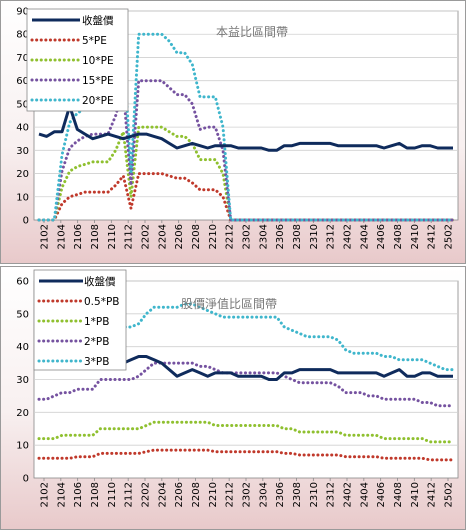 The height and width of the screenshot is (530, 466). Describe the element at coordinates (98, 101) in the screenshot. I see `legend-label: 20*PE` at that location.